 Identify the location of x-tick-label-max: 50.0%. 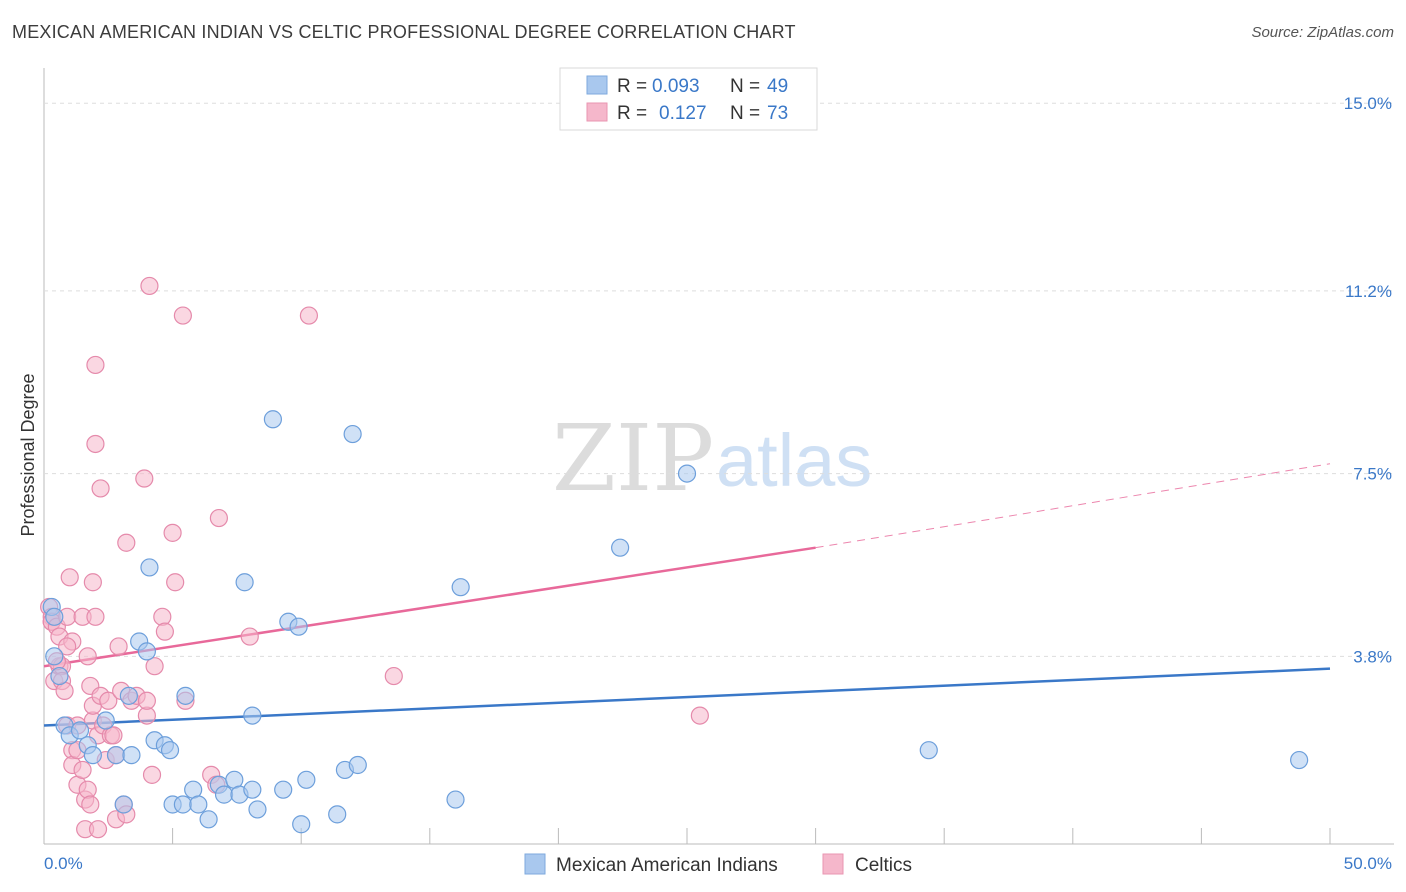
(1368, 863).